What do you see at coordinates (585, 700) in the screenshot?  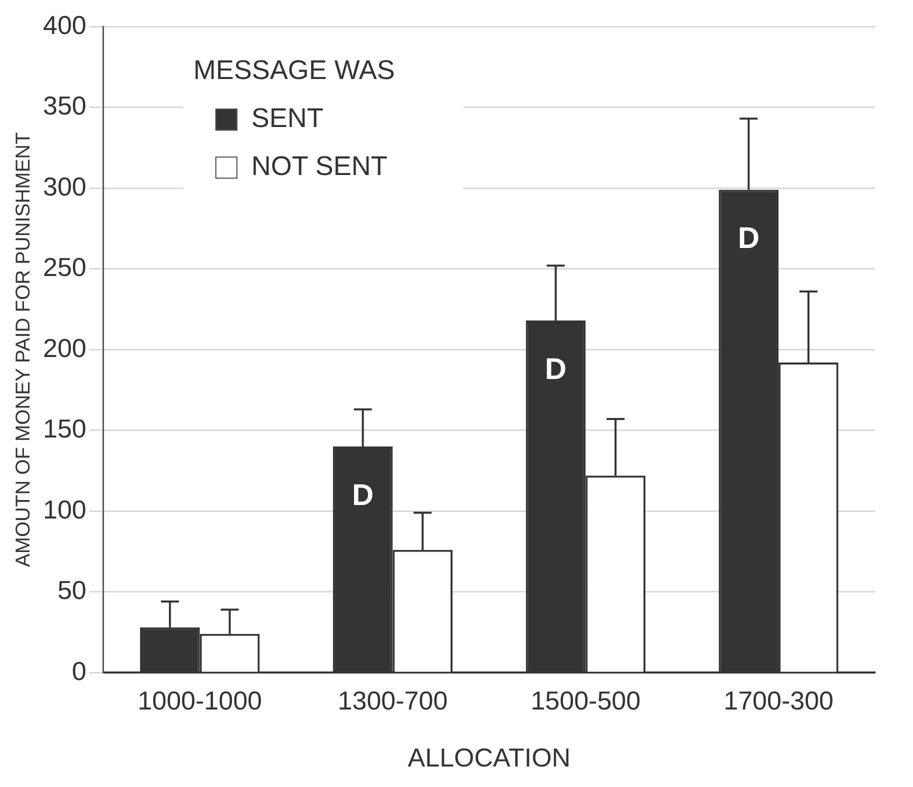 I see `x-tick-label: 1500-500` at bounding box center [585, 700].